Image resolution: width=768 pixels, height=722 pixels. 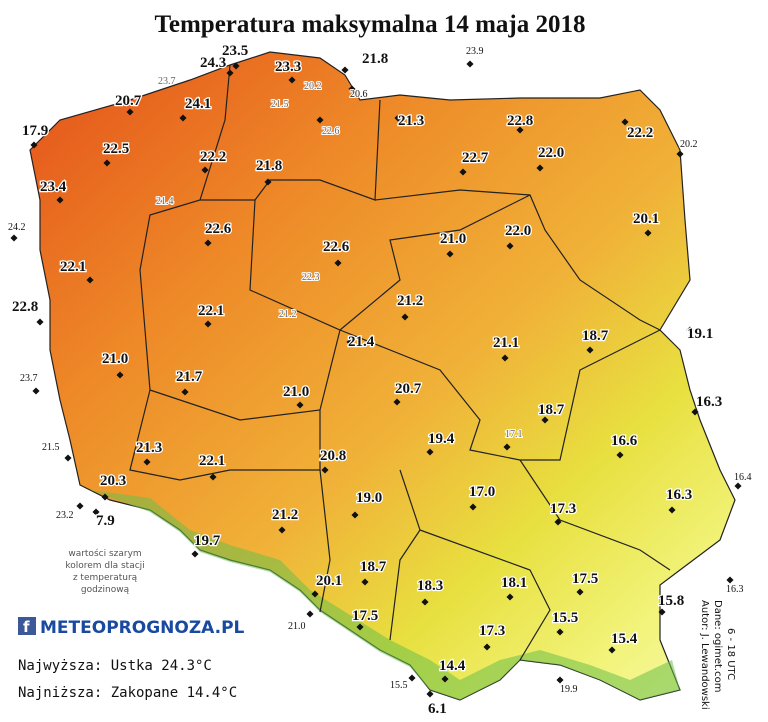 I want to click on hourly-station-temperature: 22.6, so click(x=331, y=131).